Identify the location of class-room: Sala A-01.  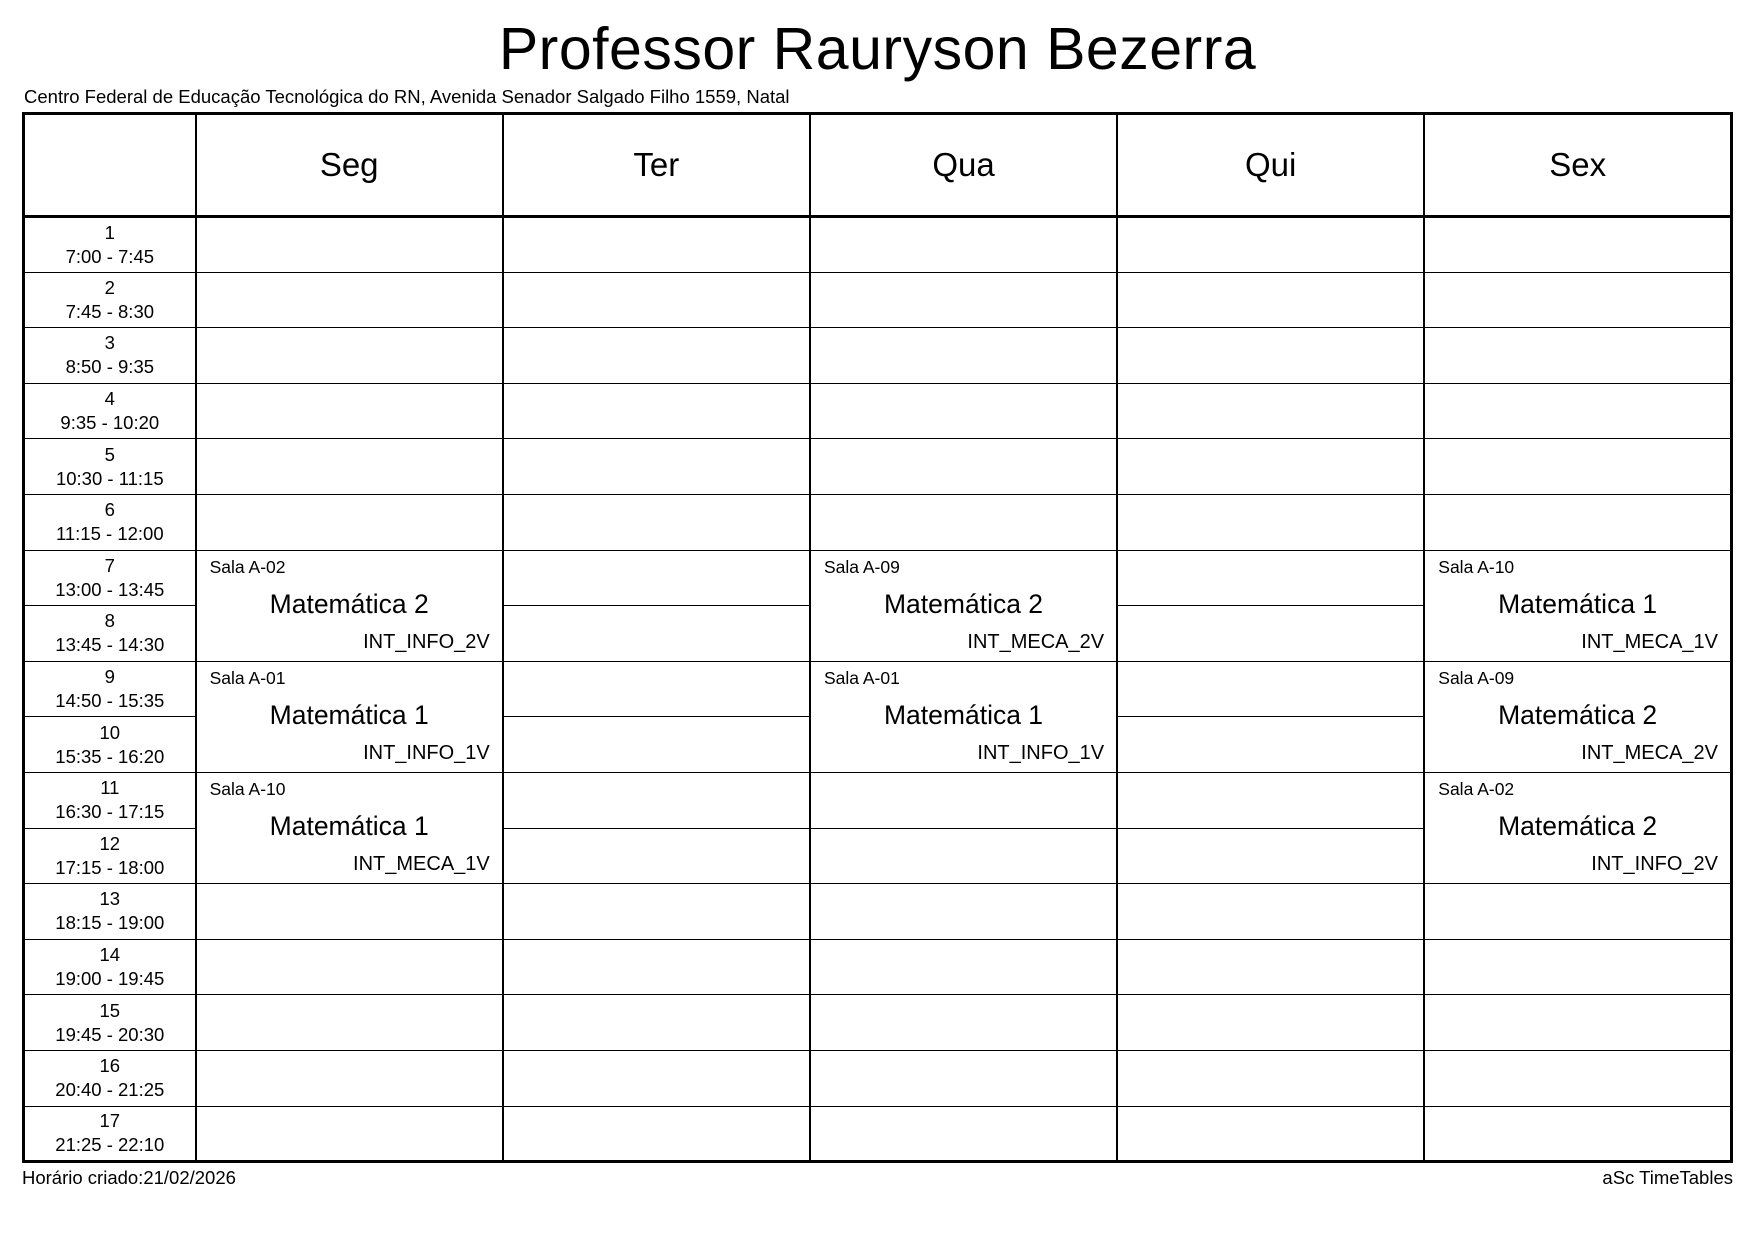
(861, 677).